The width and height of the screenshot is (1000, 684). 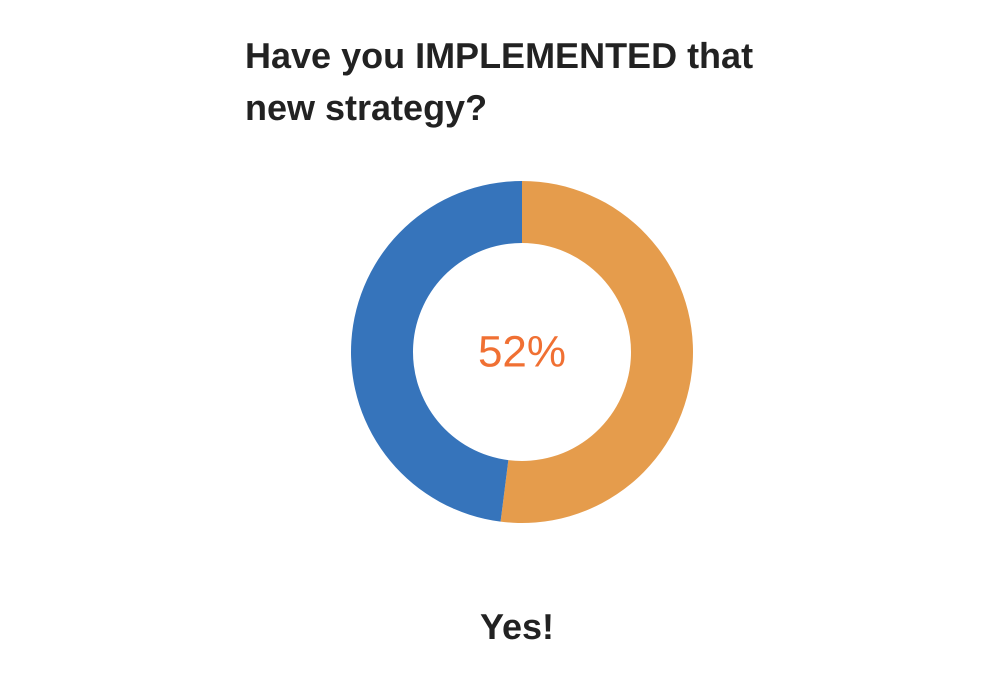 I want to click on text: Yes!, so click(x=517, y=627).